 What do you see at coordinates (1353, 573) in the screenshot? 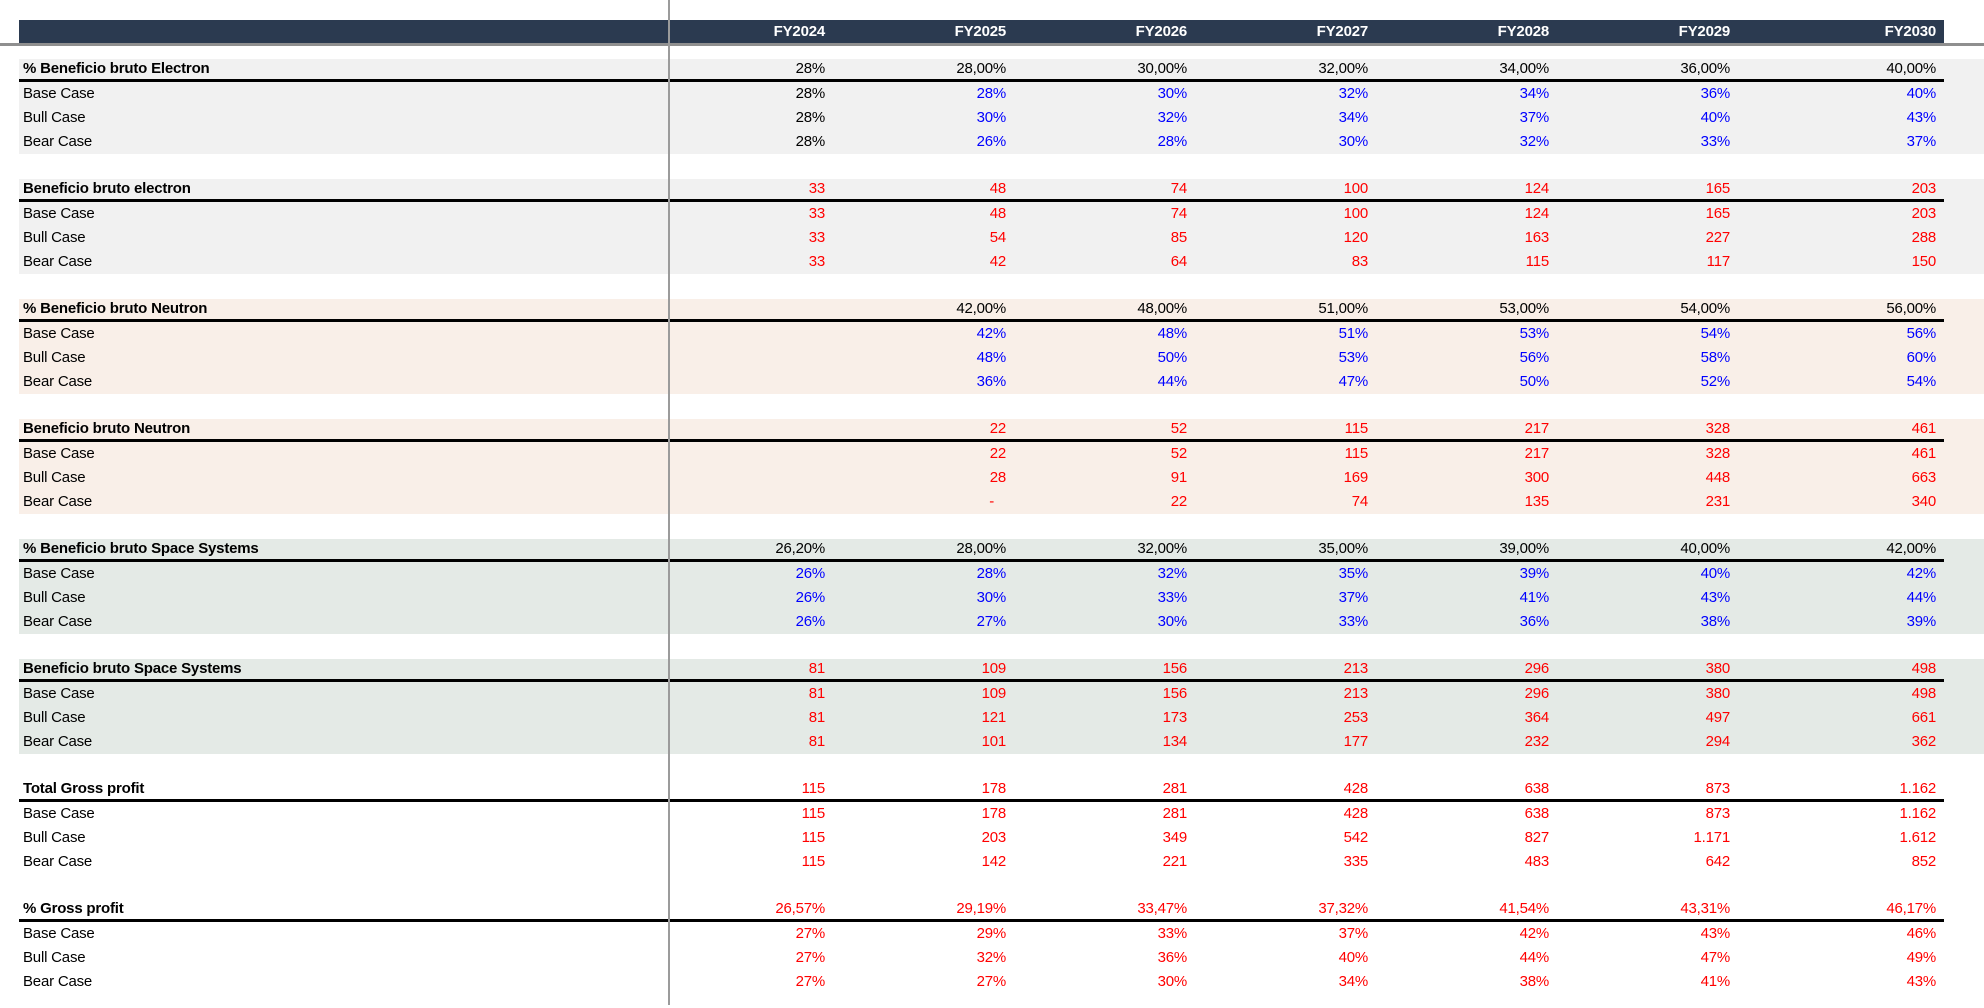
I see `value-cell: 35%` at bounding box center [1353, 573].